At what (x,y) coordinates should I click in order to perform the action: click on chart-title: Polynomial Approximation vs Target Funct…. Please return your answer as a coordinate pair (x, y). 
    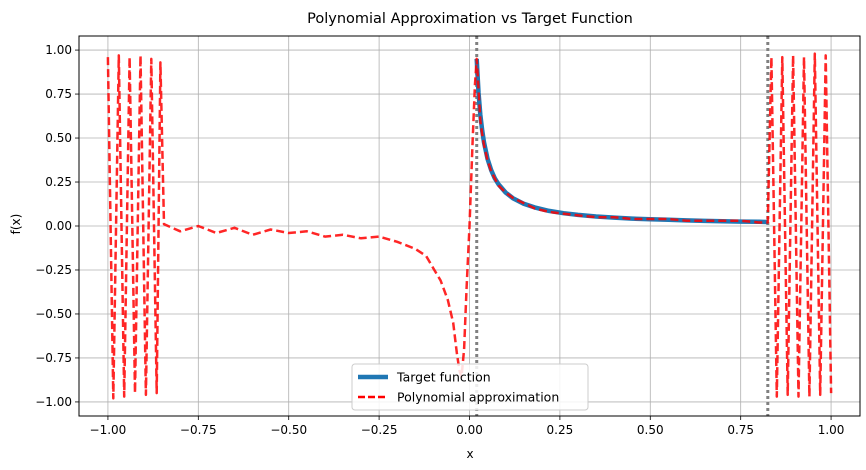
    Looking at the image, I should click on (470, 19).